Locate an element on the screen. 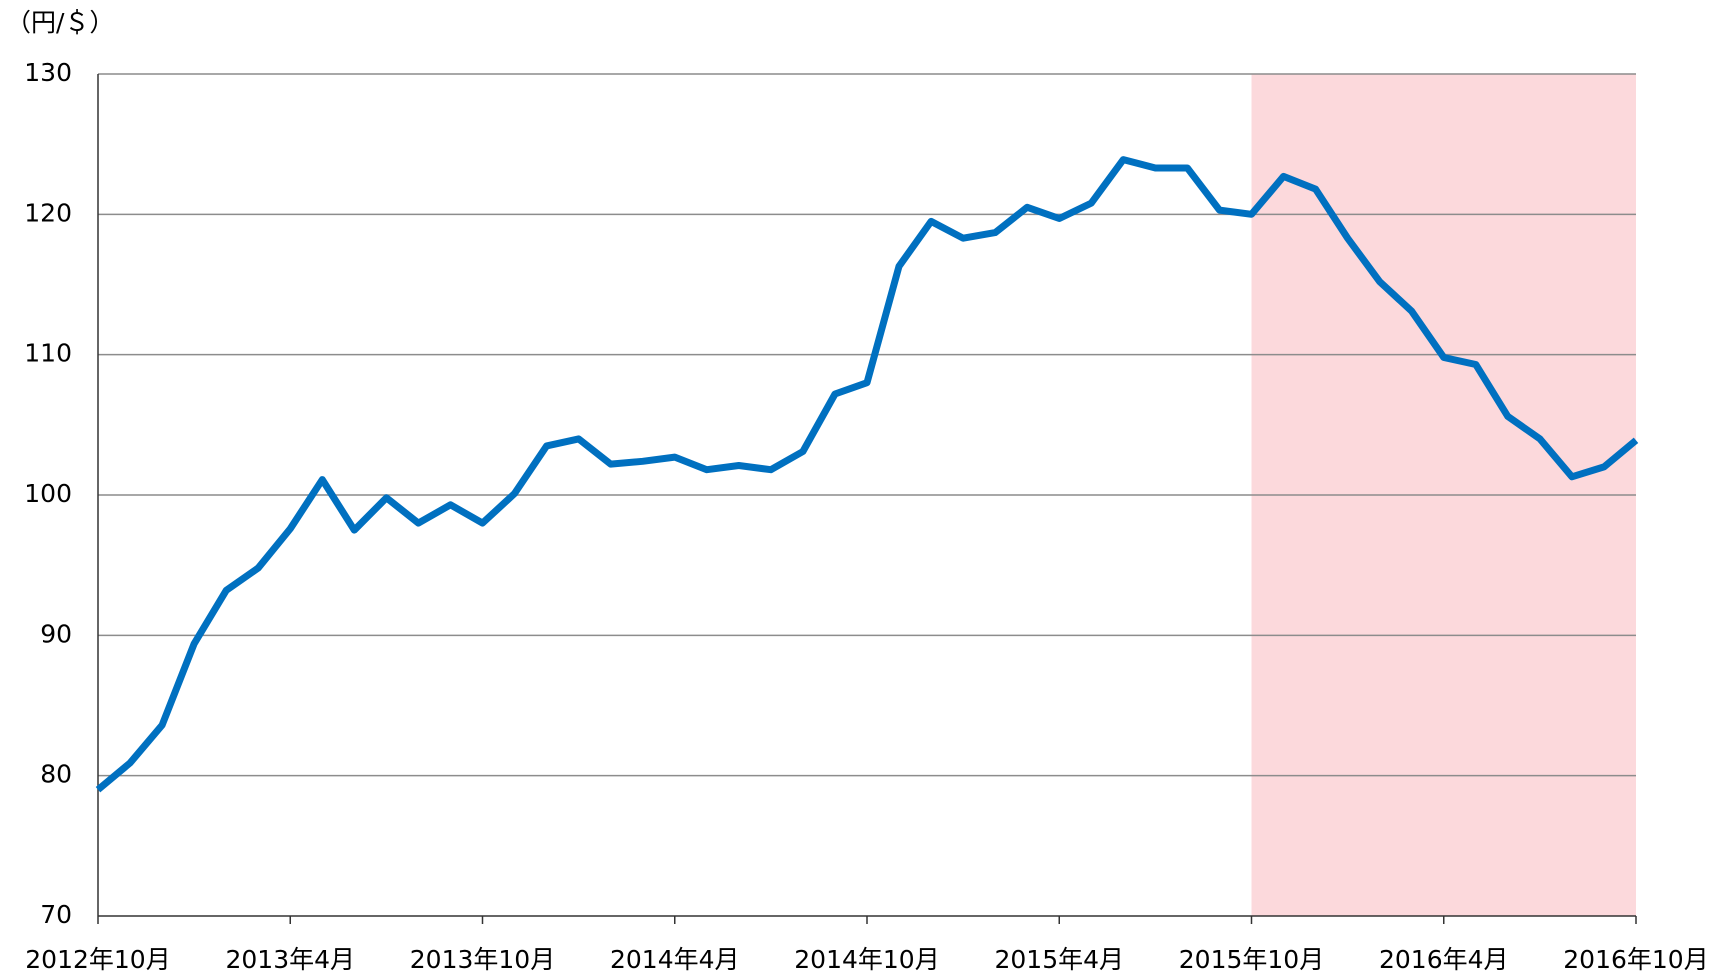 Image resolution: width=1724 pixels, height=978 pixels. y-tick-label: 130 is located at coordinates (48, 72).